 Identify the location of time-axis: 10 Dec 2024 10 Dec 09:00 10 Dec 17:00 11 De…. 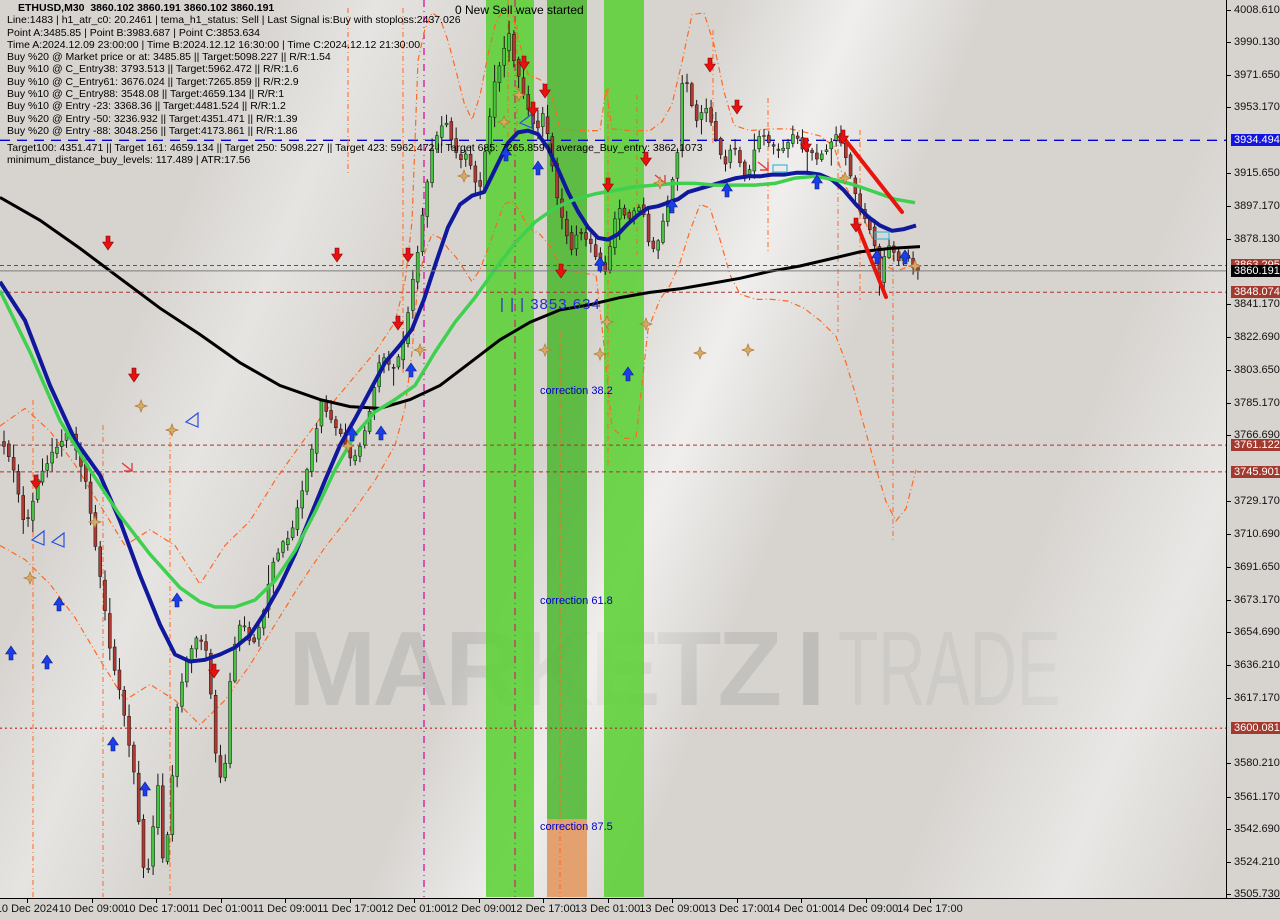
(640, 909).